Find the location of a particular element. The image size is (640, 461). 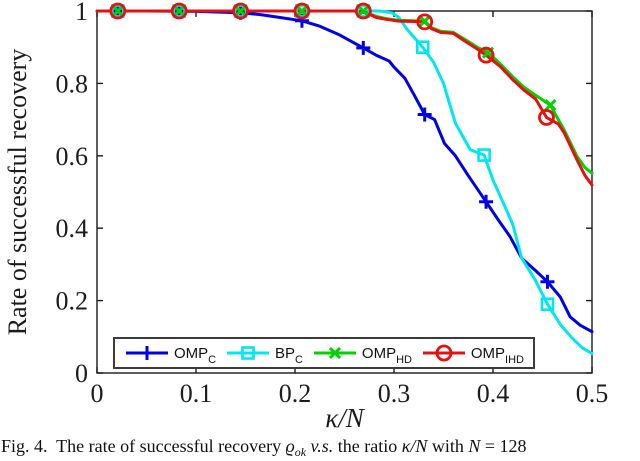

legend-marker-circle-icon is located at coordinates (443, 353).